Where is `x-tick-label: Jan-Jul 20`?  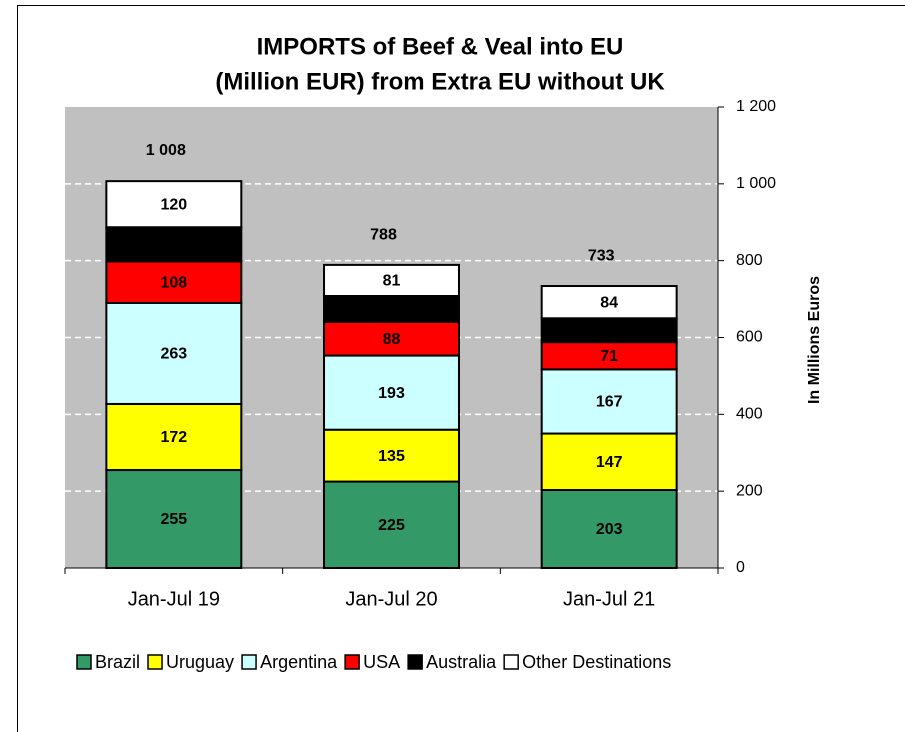
x-tick-label: Jan-Jul 20 is located at coordinates (391, 599).